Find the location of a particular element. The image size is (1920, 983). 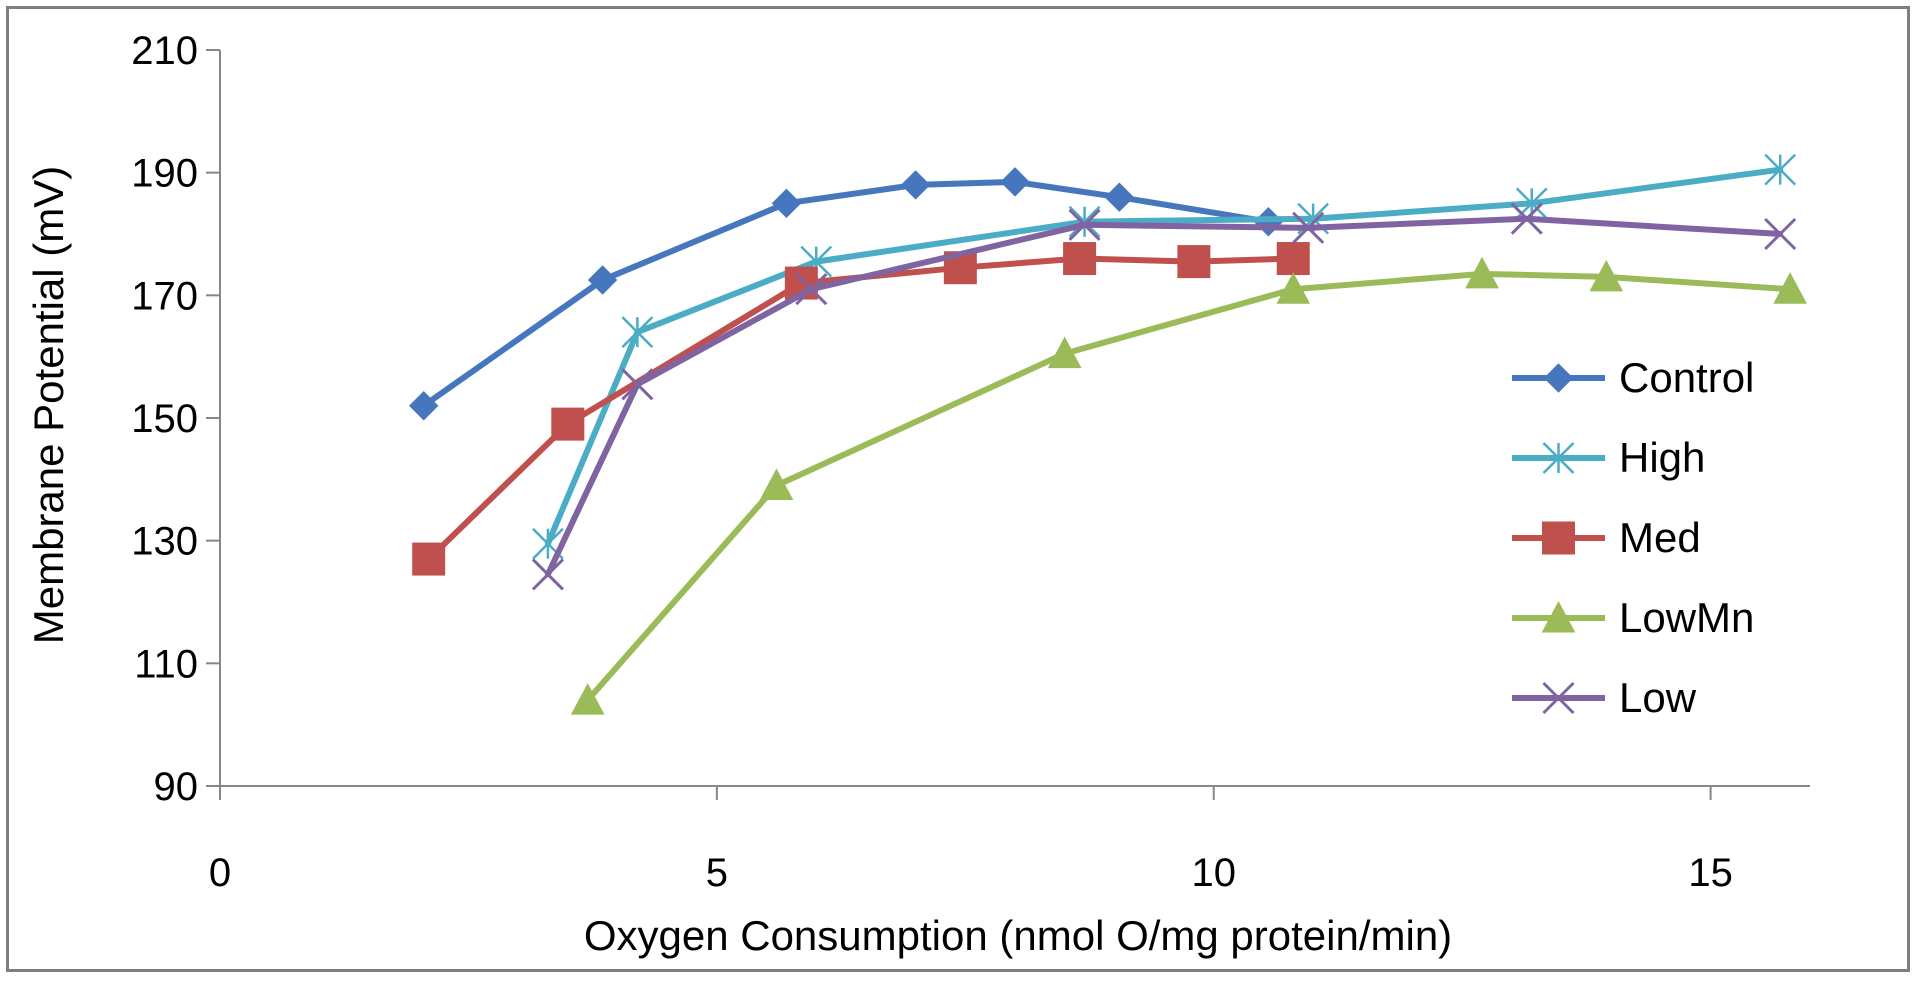

legend-marker-low is located at coordinates (1558, 698).